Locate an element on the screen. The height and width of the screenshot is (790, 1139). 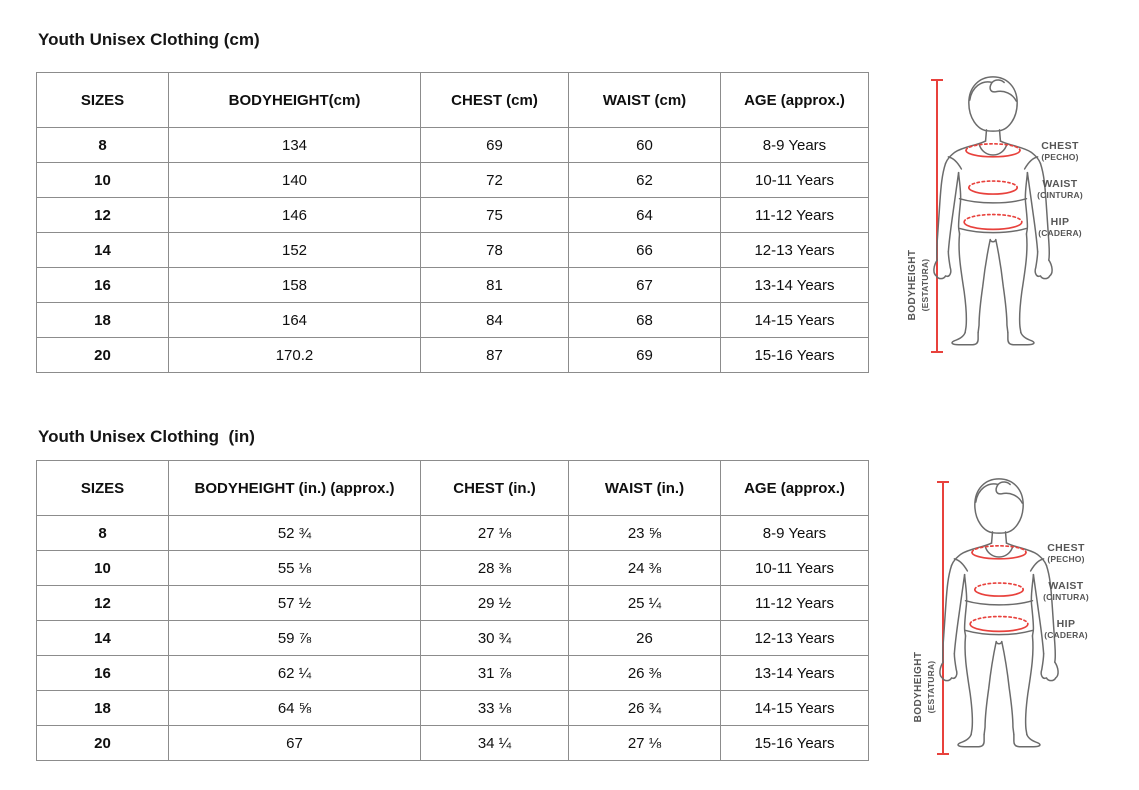
table-row: 10 140 72 62 10-11 Years is located at coordinates (452, 180).